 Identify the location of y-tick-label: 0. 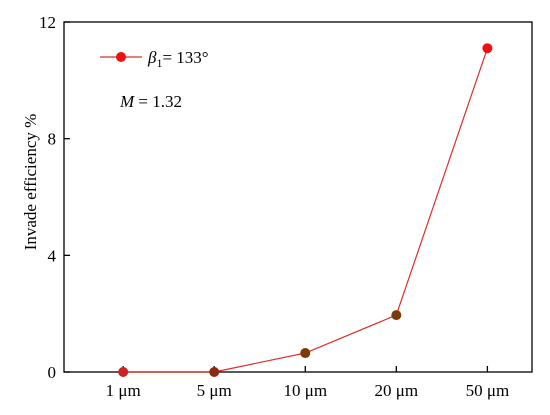
(52, 372).